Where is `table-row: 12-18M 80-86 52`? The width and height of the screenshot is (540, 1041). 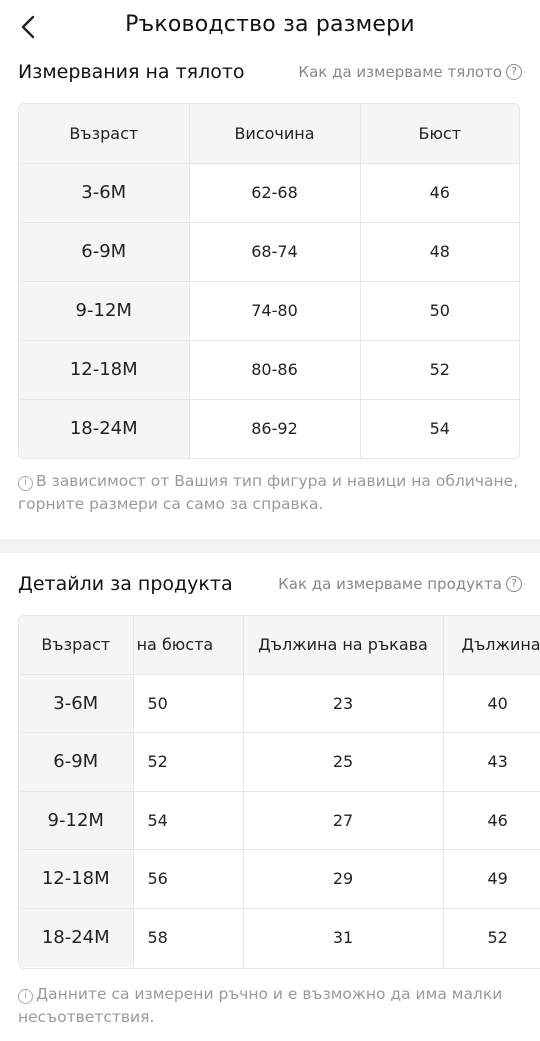 table-row: 12-18M 80-86 52 is located at coordinates (269, 370).